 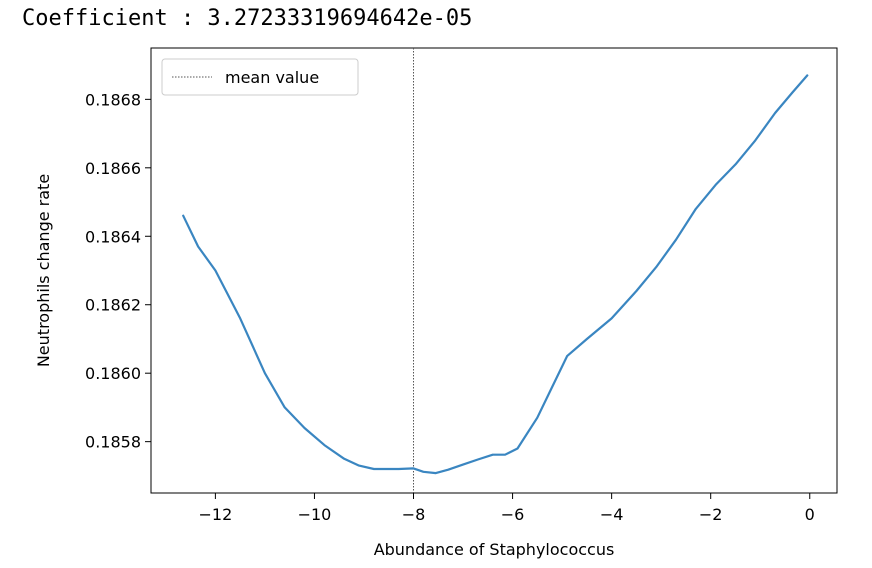 What do you see at coordinates (810, 514) in the screenshot?
I see `x-tick-label: 0` at bounding box center [810, 514].